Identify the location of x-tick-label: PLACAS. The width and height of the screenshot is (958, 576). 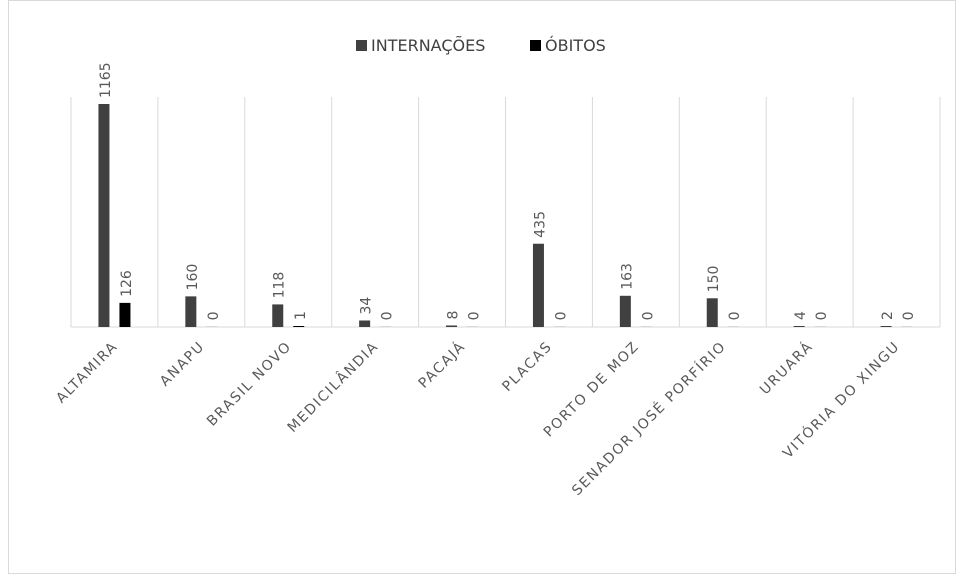
(527, 367).